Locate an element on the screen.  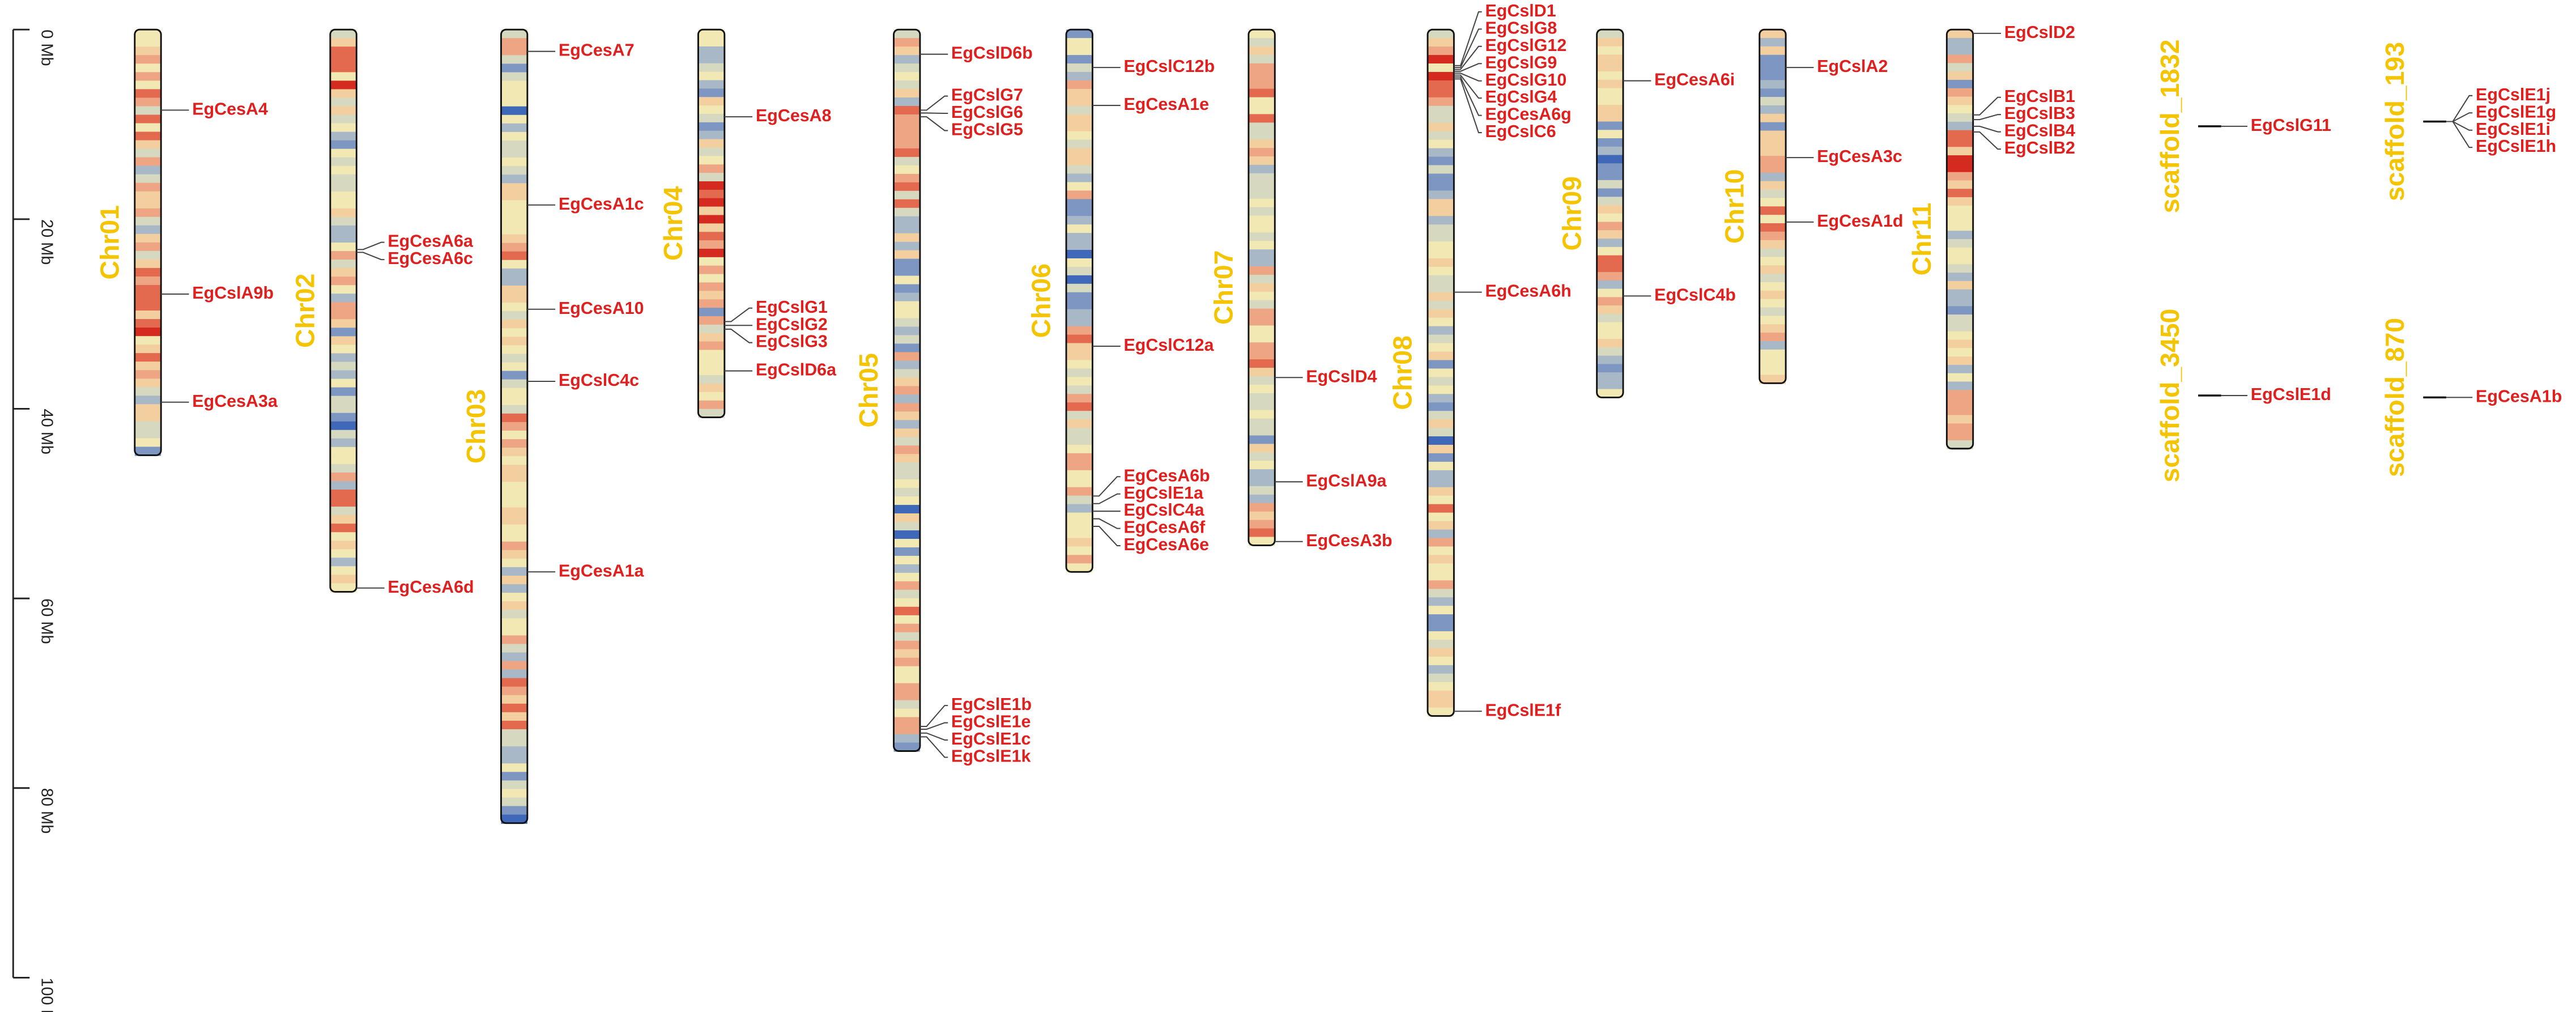
chromosome is located at coordinates (907, 390).